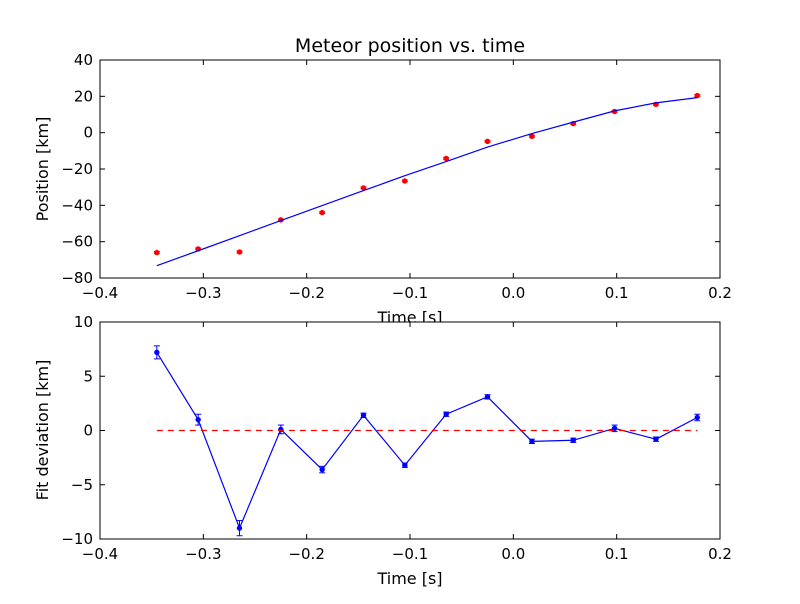 This screenshot has height=604, width=800. Describe the element at coordinates (410, 46) in the screenshot. I see `chart-title: Meteor position vs. time` at that location.